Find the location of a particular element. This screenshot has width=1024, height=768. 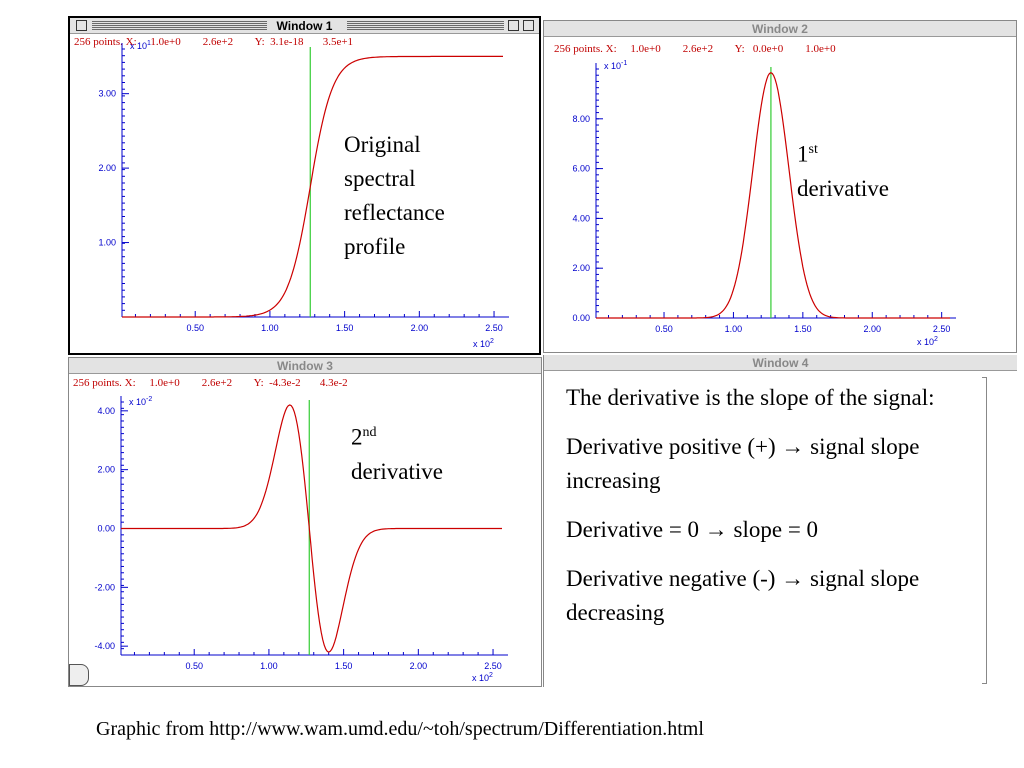

y-scale-label: x 10-1 is located at coordinates (615, 65).